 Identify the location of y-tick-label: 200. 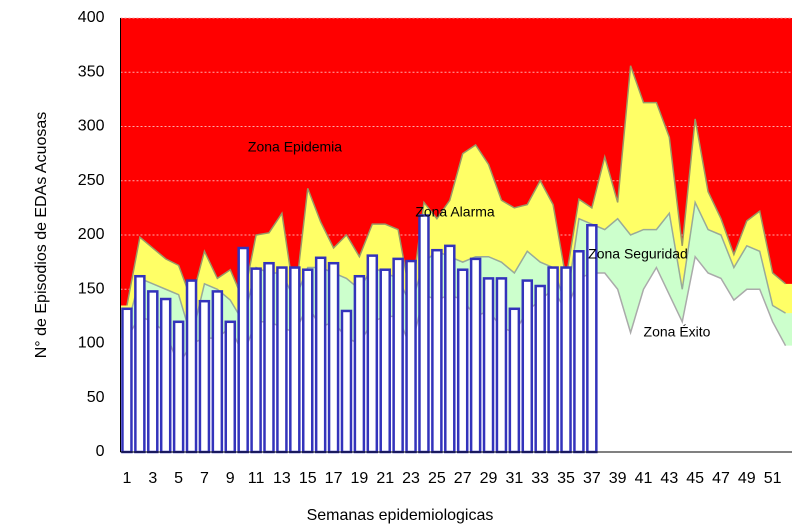
(91, 234).